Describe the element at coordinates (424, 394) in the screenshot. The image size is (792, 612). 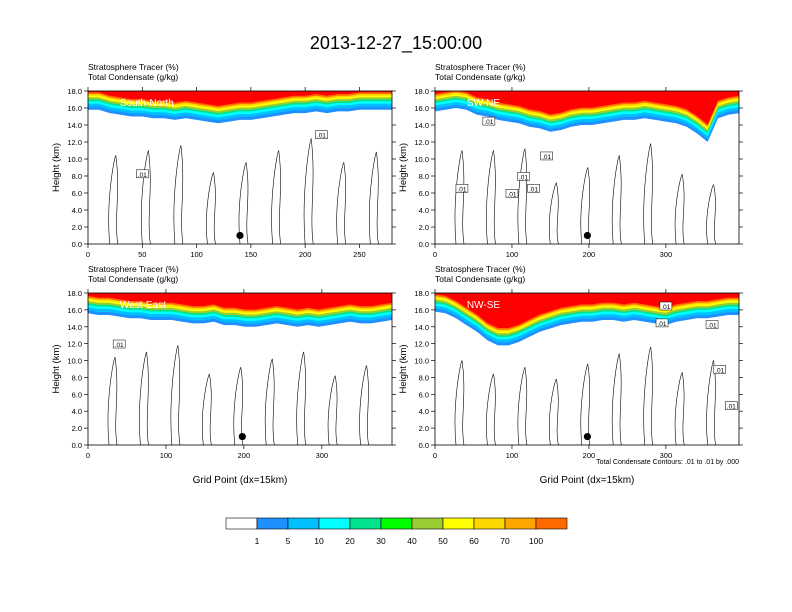
I see `y-tick-label: 6.0` at that location.